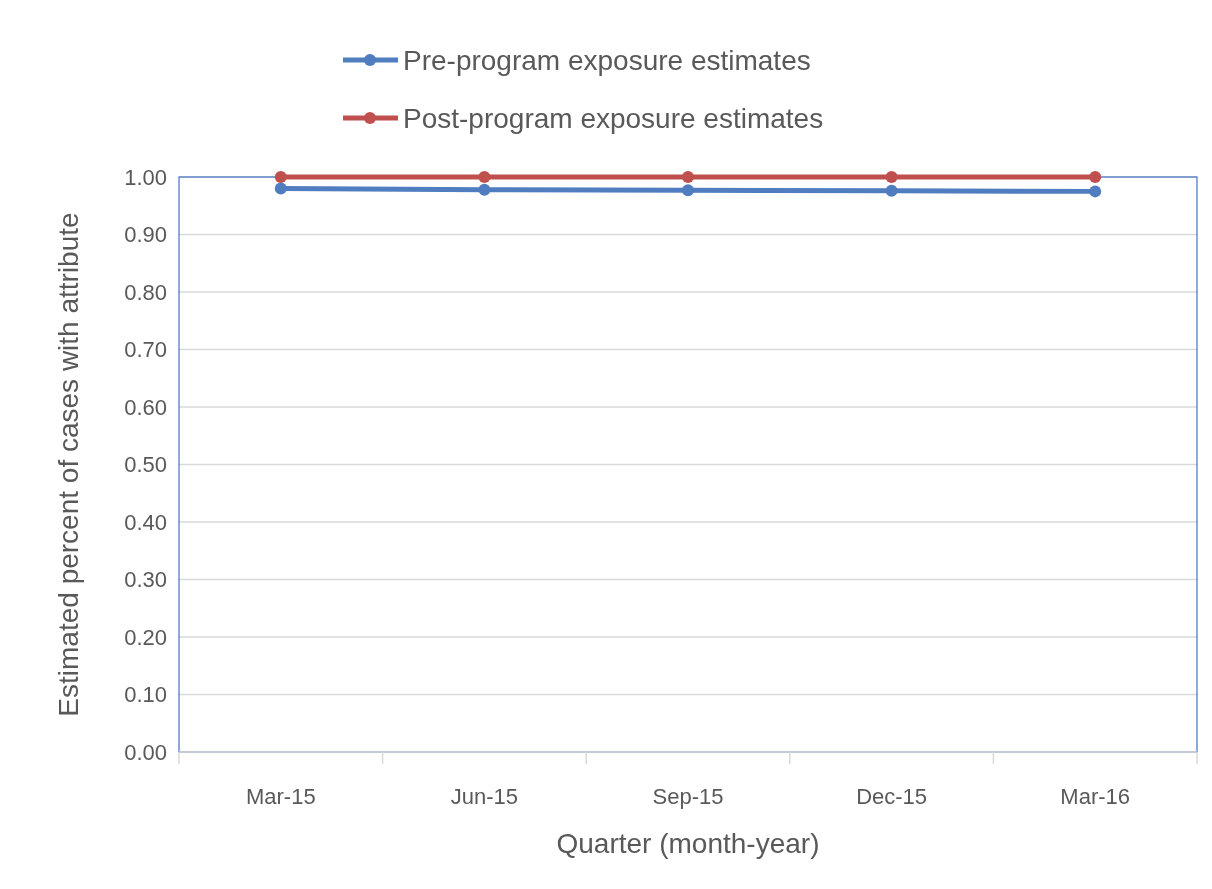  Describe the element at coordinates (145, 235) in the screenshot. I see `y-tick-label: 0.90` at that location.